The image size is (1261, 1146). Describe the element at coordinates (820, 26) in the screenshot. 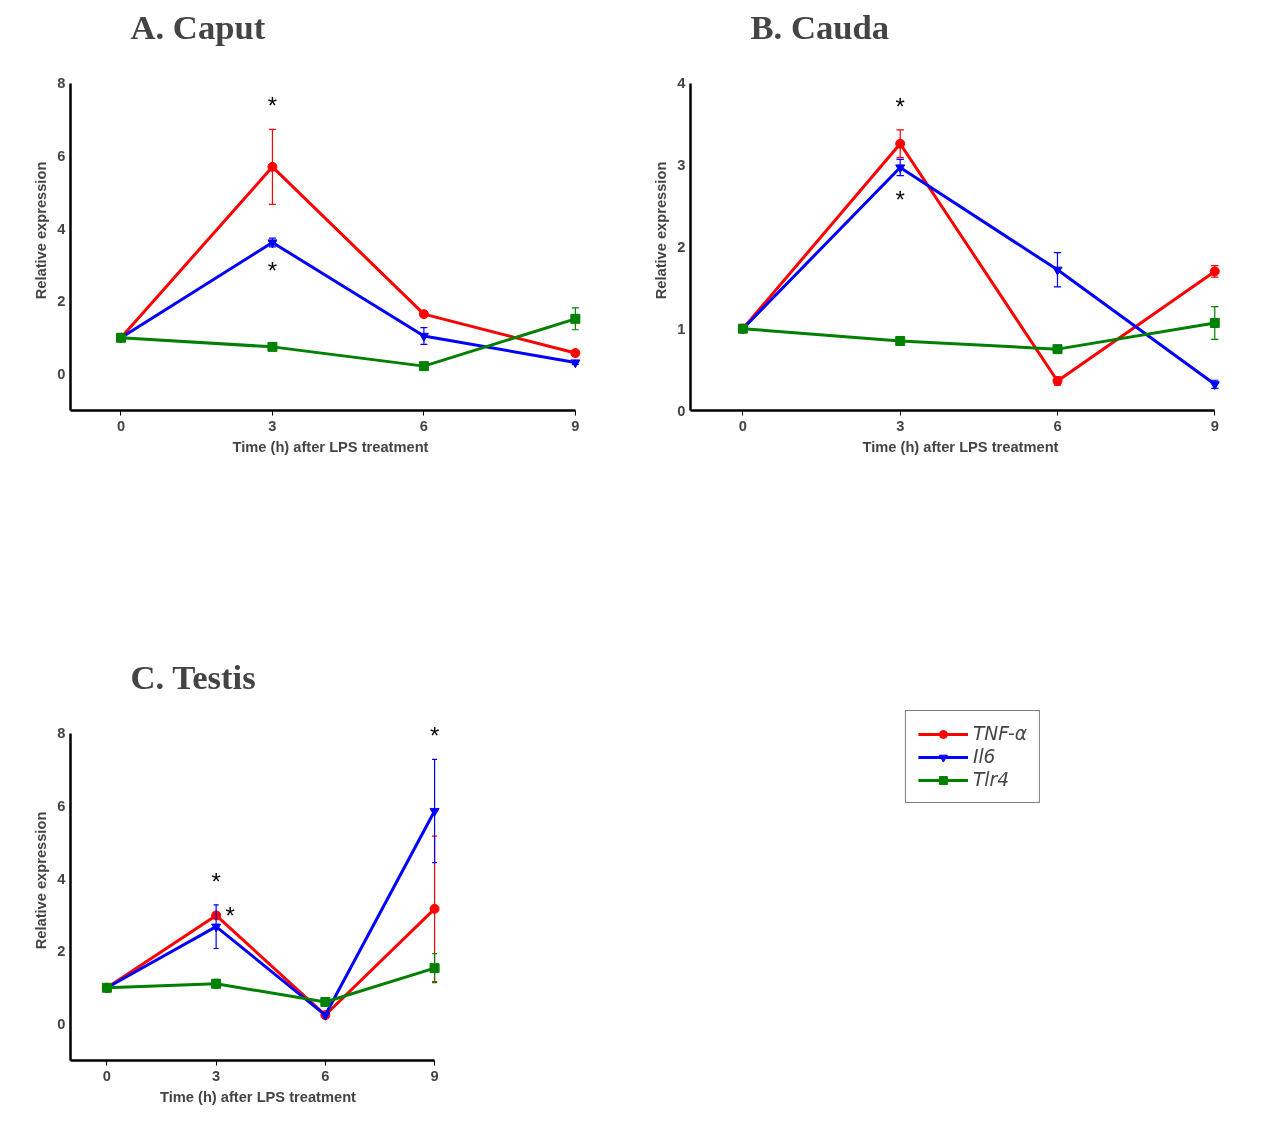

I see `chart-title: B. Cauda` at that location.